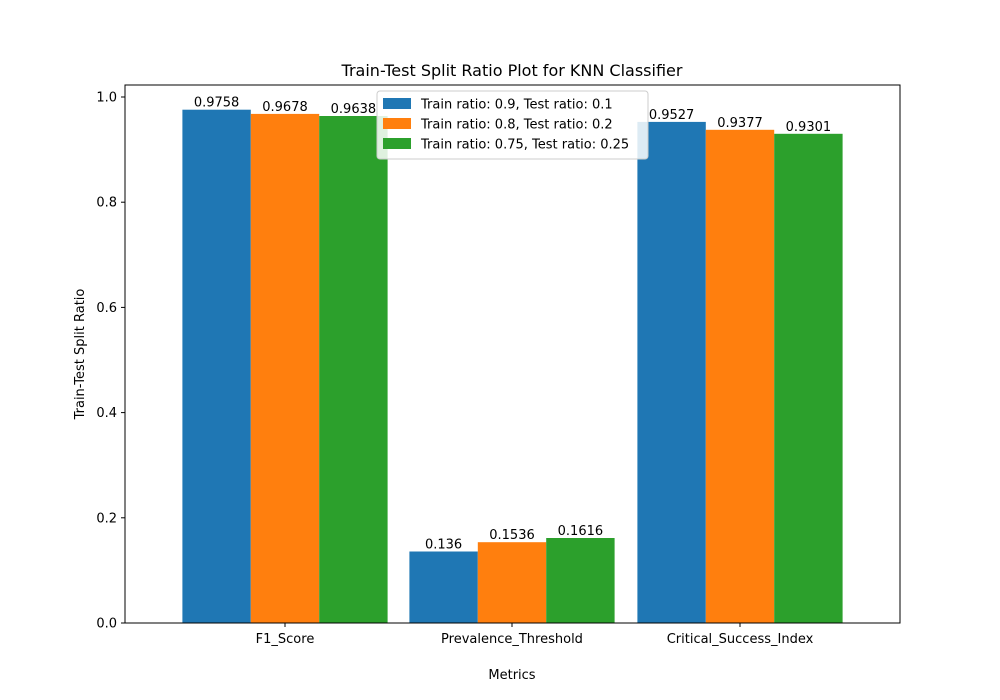 This screenshot has height=700, width=1000. I want to click on bar-series-0-f1-score, so click(216, 366).